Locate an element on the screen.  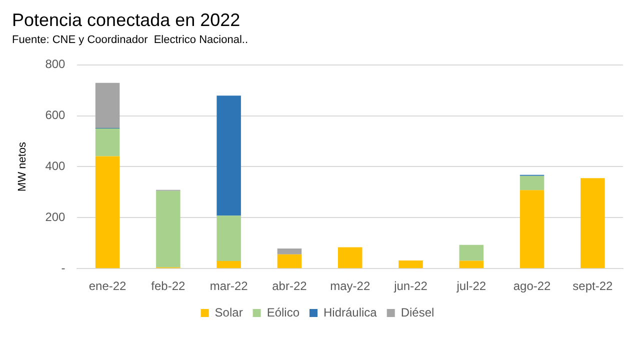
legend-label: Hidráulica is located at coordinates (351, 312).